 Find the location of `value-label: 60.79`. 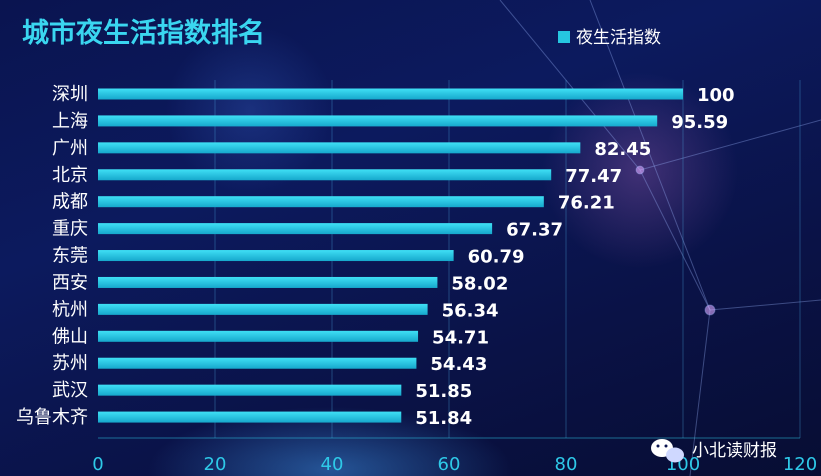

value-label: 60.79 is located at coordinates (496, 257).